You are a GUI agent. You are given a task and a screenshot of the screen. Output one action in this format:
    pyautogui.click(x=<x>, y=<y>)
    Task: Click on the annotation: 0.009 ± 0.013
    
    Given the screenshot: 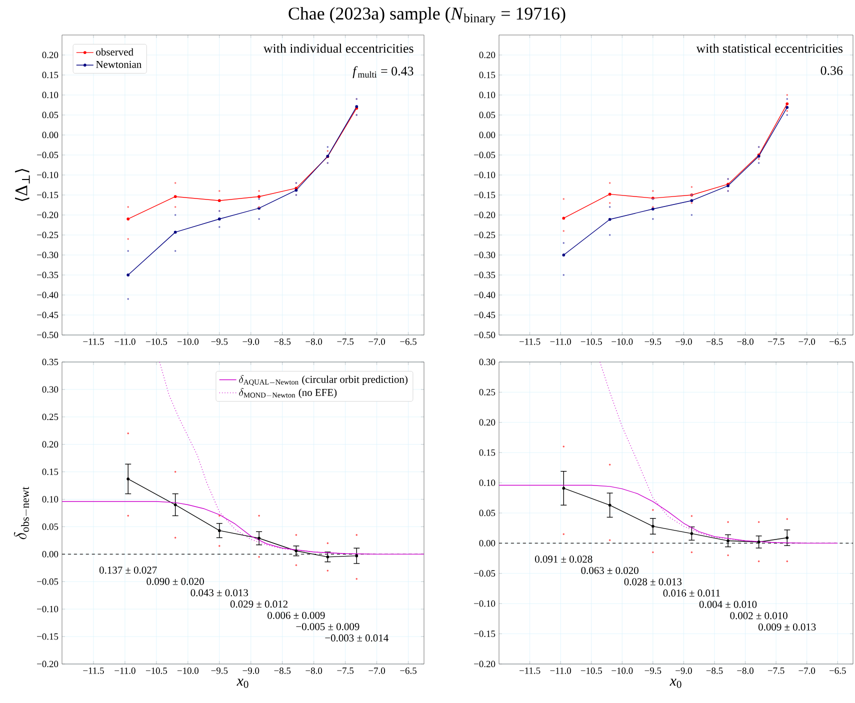 What is the action you would take?
    pyautogui.click(x=787, y=627)
    